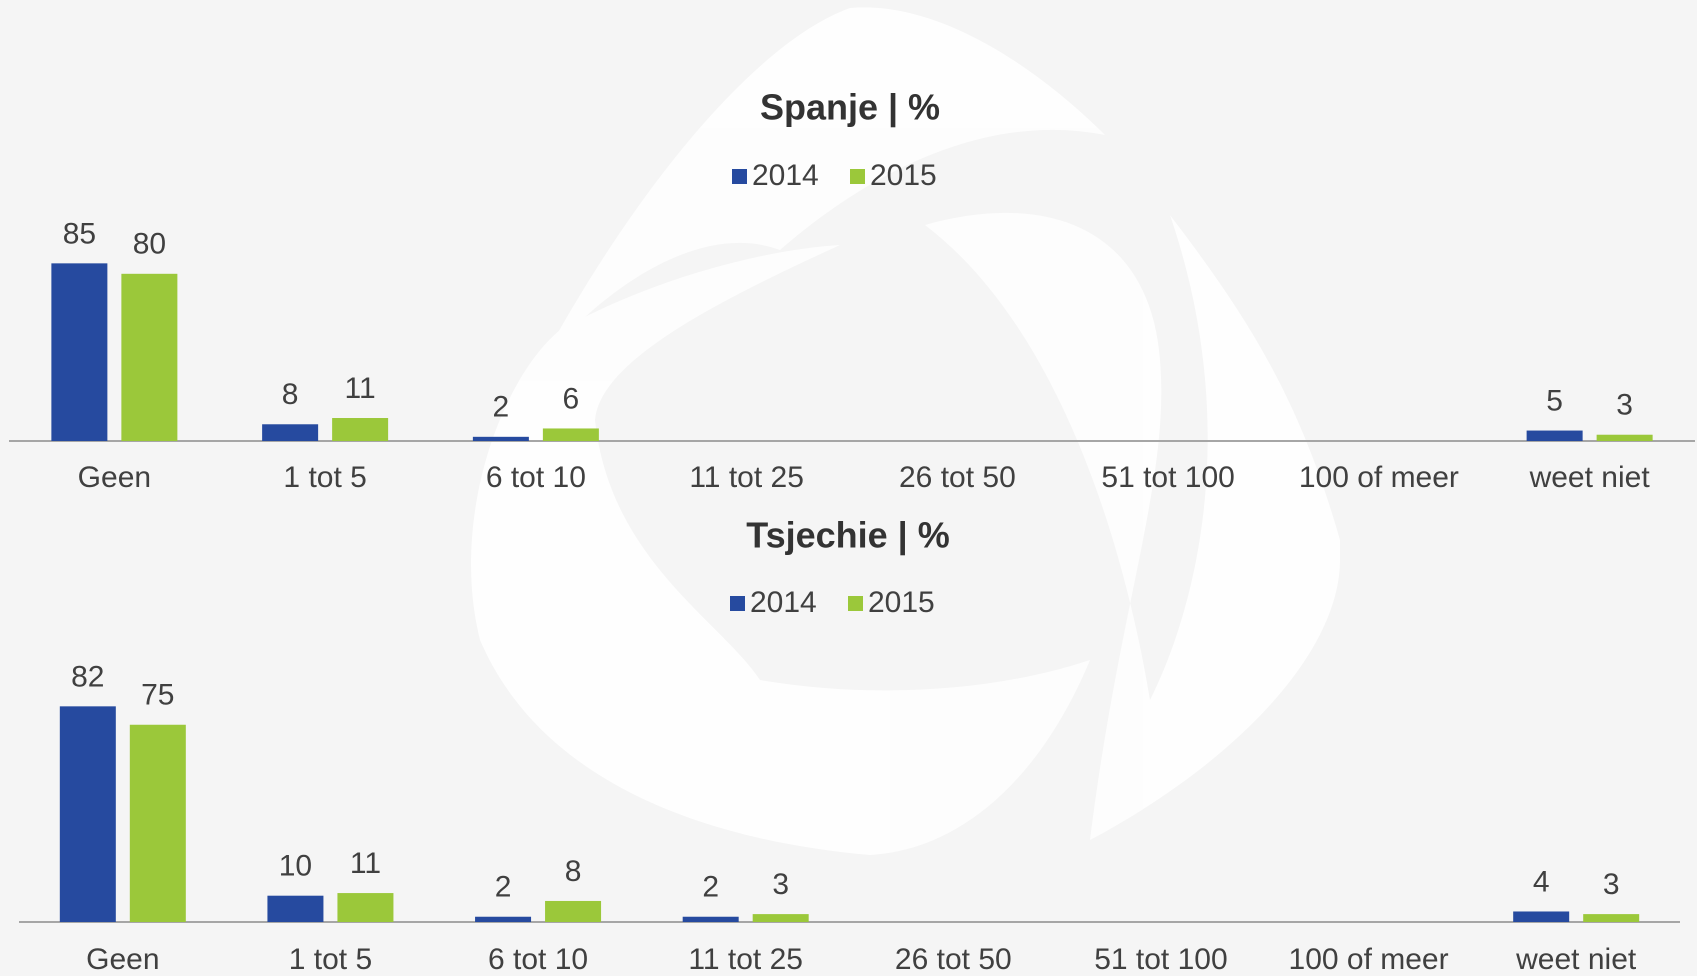  Describe the element at coordinates (295, 866) in the screenshot. I see `data-label: 10` at that location.